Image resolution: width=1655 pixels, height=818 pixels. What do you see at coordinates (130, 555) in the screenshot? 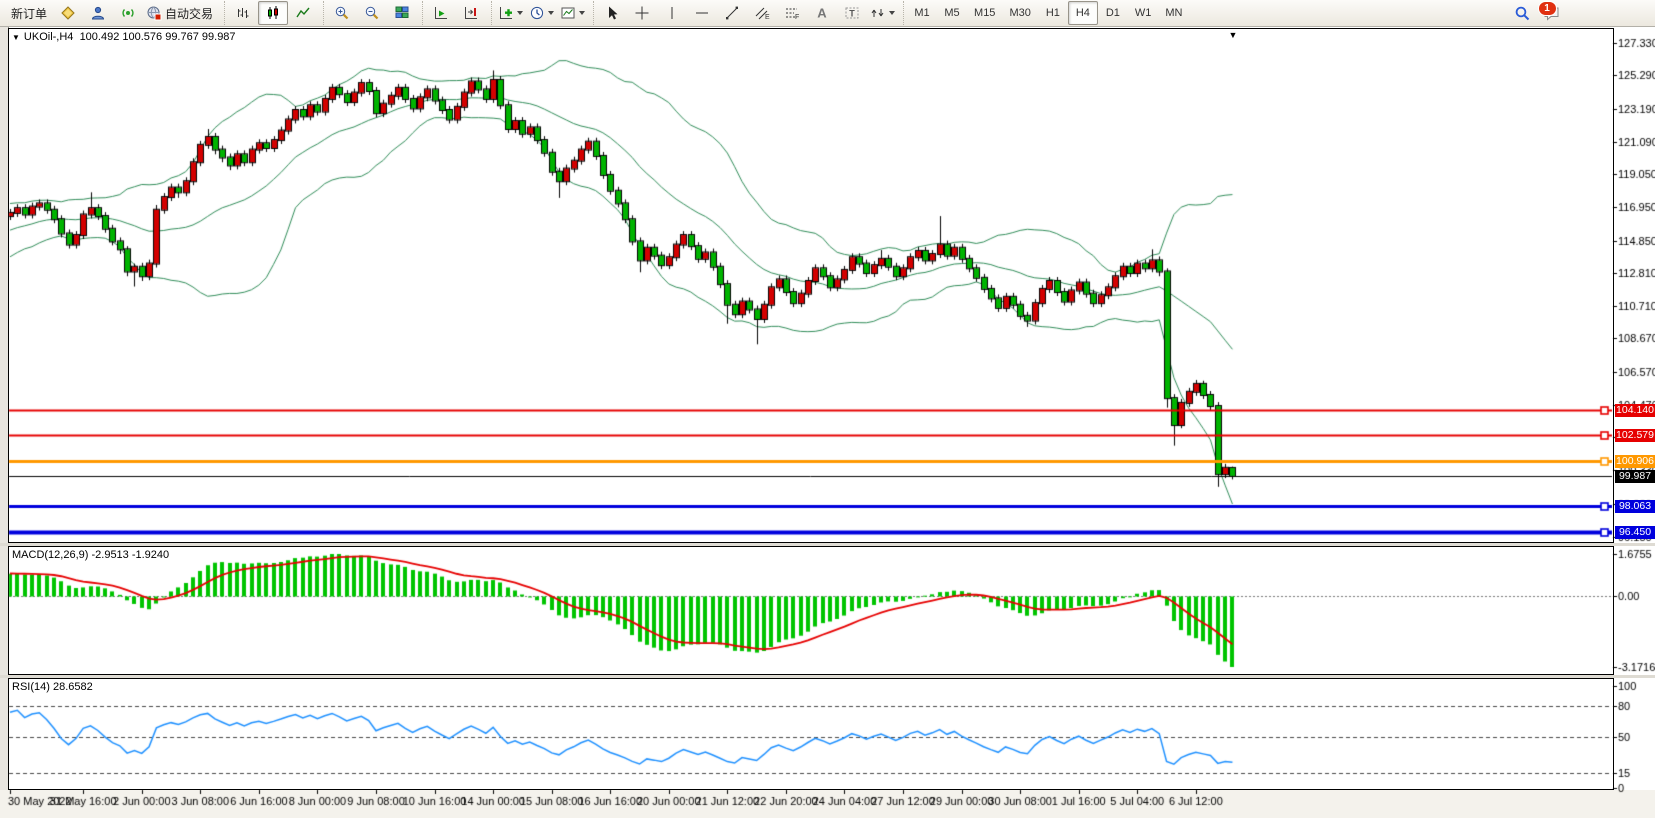
I see `macd-values: -2.9513 -1.9240` at bounding box center [130, 555].